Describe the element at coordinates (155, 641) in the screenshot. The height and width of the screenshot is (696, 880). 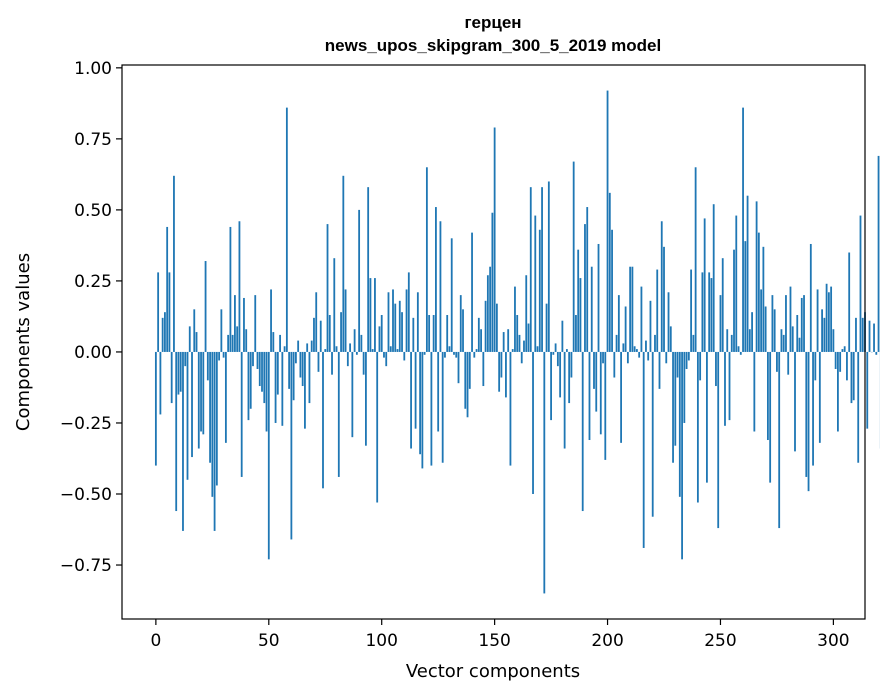
I see `x-tick-label: 0` at that location.